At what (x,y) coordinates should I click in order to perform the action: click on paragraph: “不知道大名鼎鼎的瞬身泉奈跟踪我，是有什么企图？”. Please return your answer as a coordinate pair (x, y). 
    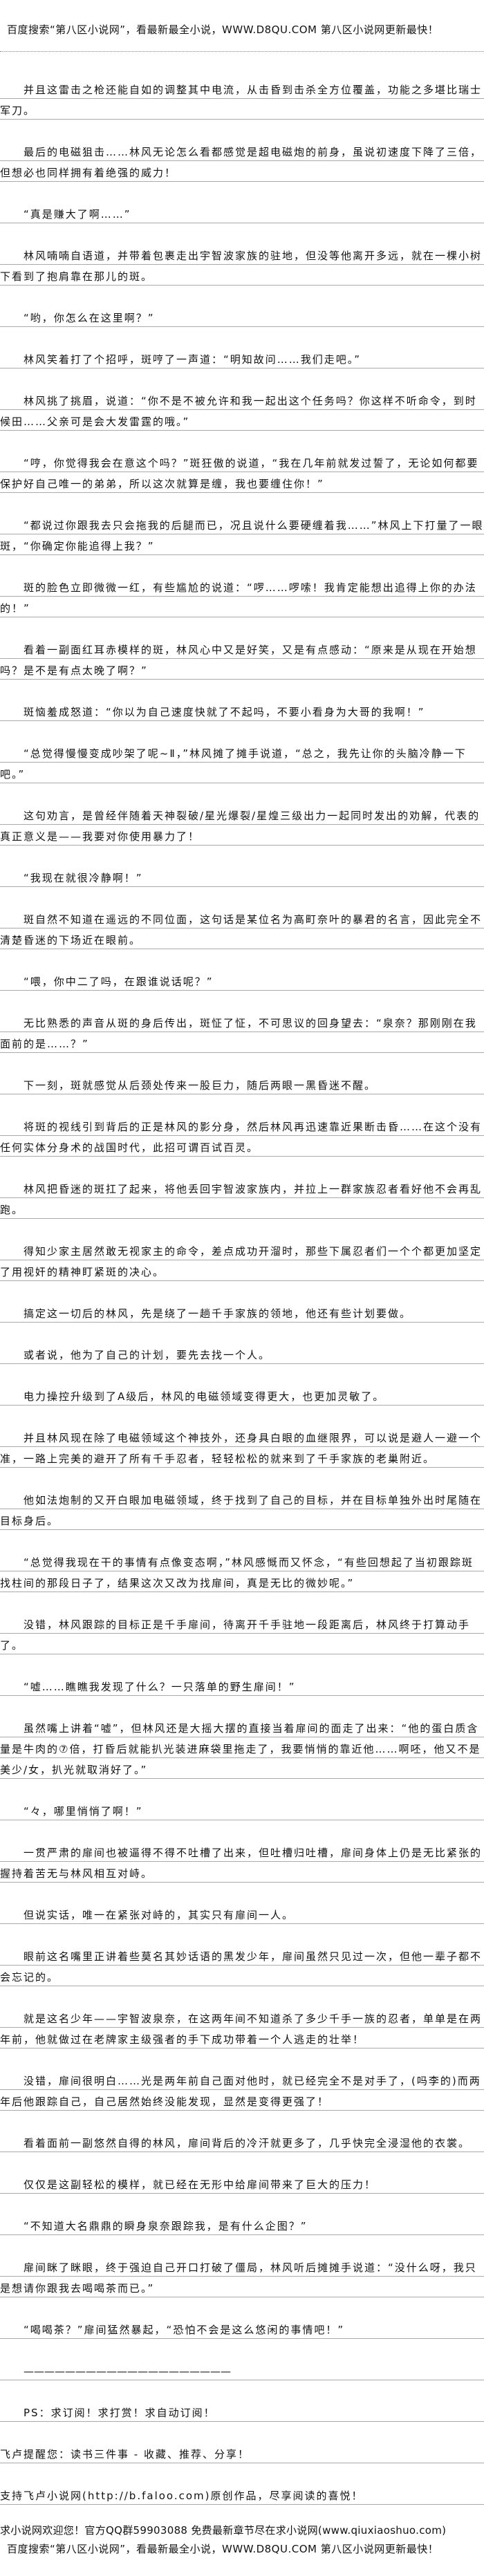
    Looking at the image, I should click on (242, 2226).